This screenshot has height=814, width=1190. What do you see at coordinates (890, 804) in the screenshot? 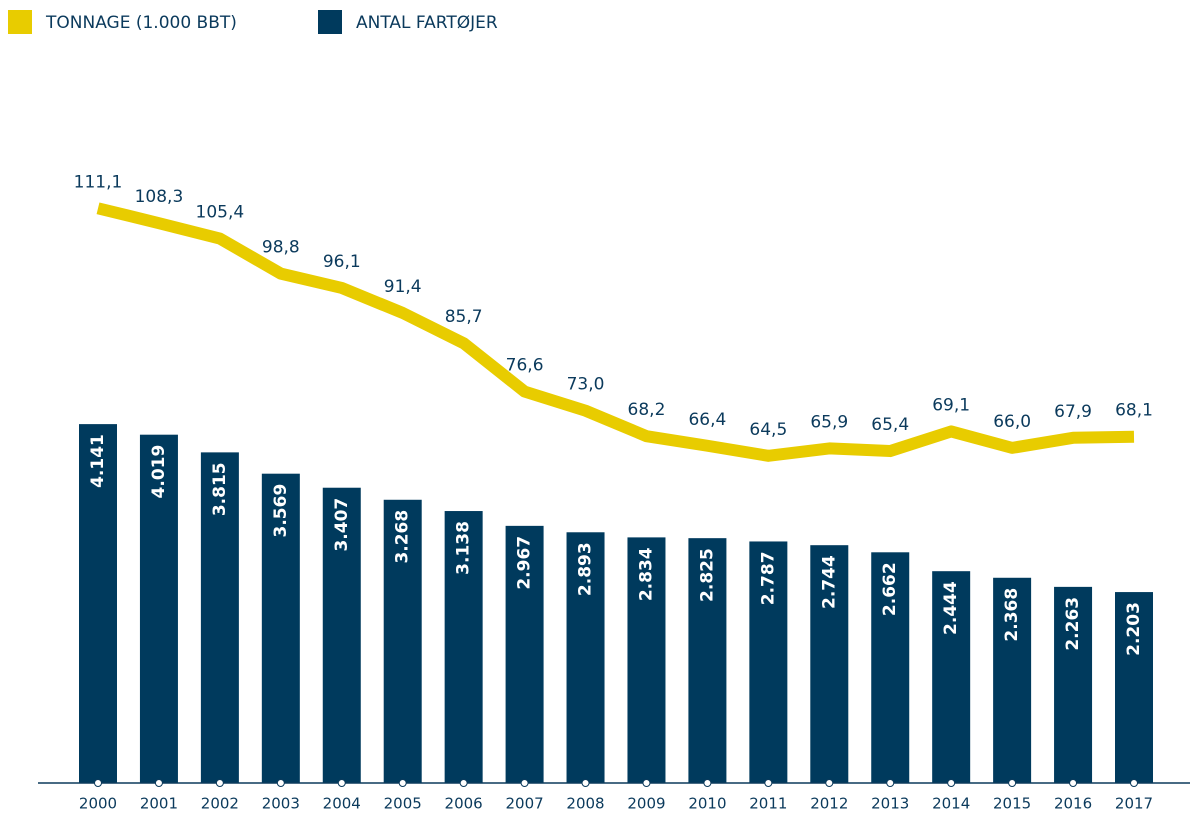
I see `x-tick-label: 2013` at bounding box center [890, 804].